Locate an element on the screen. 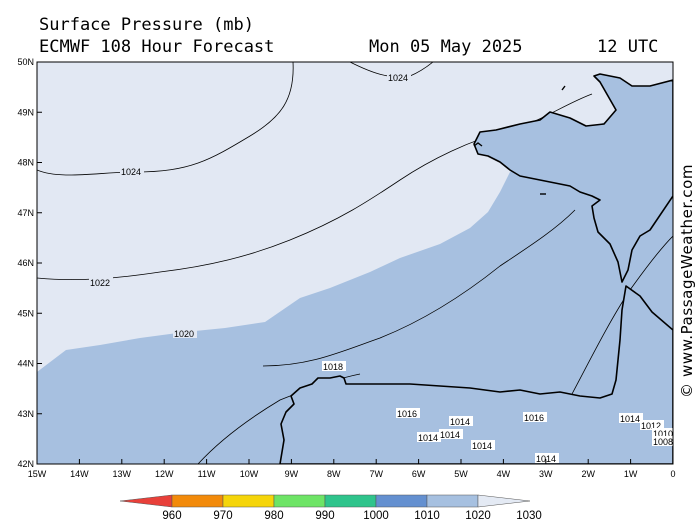  brittany-coastline is located at coordinates (573, 178).